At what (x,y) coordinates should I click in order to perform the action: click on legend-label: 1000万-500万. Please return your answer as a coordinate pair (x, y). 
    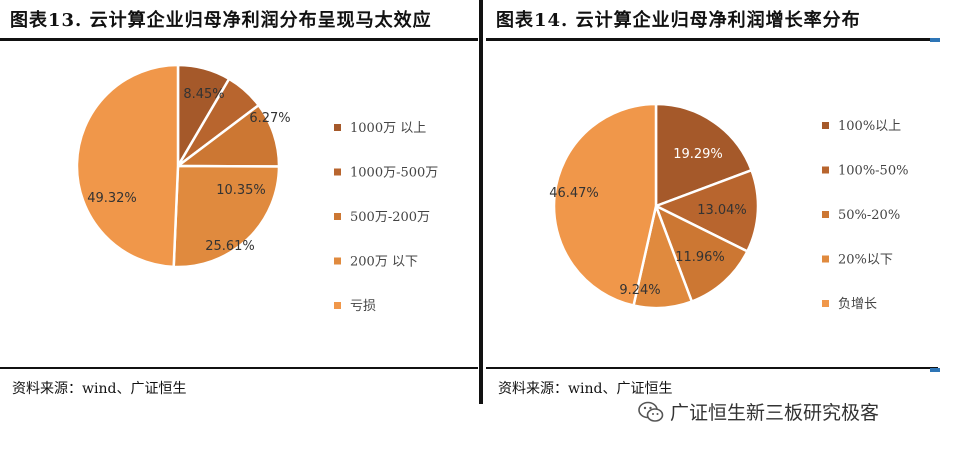
    Looking at the image, I should click on (394, 173).